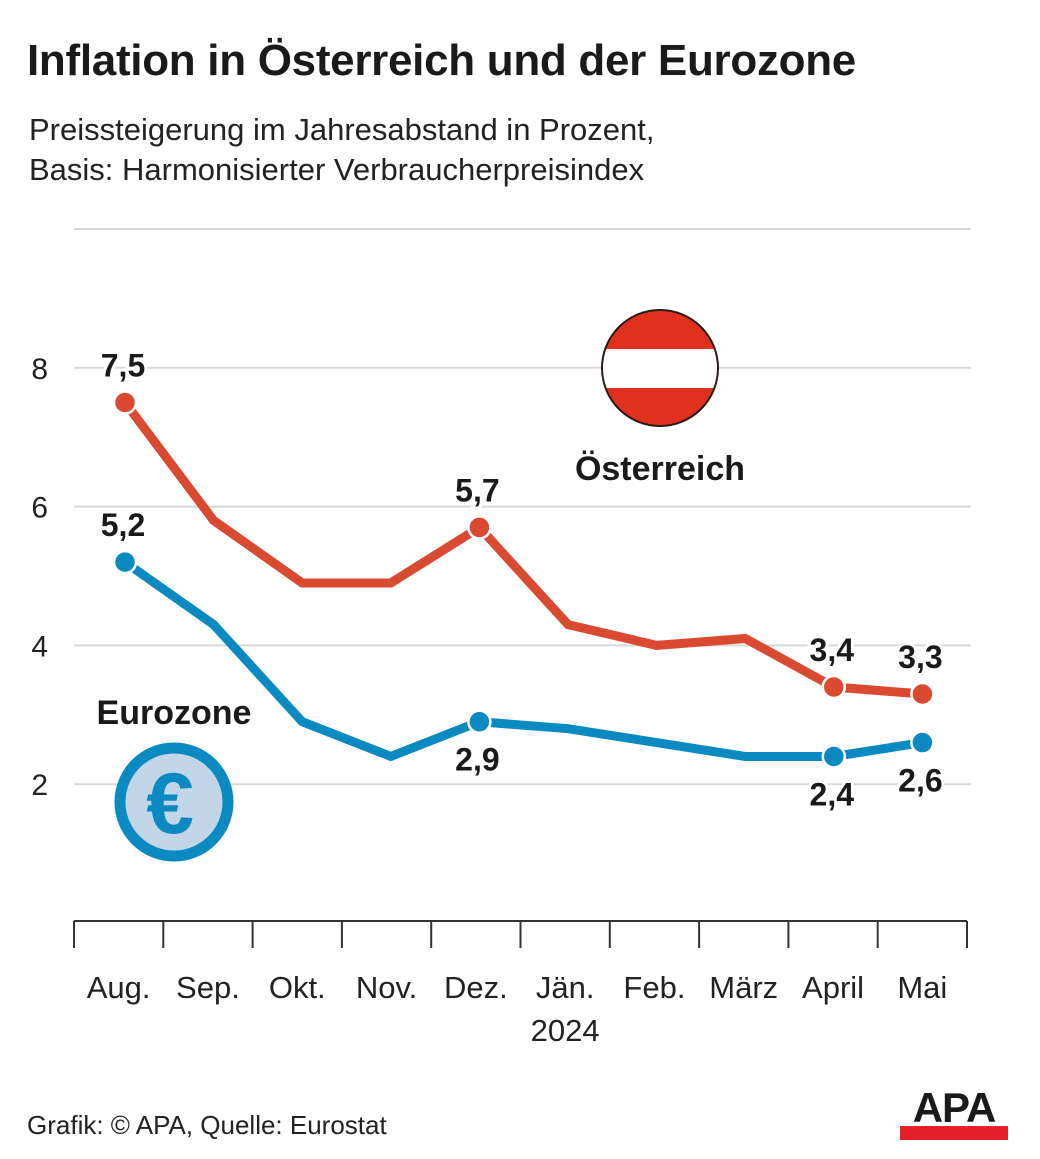  I want to click on data-label: 2,4, so click(832, 794).